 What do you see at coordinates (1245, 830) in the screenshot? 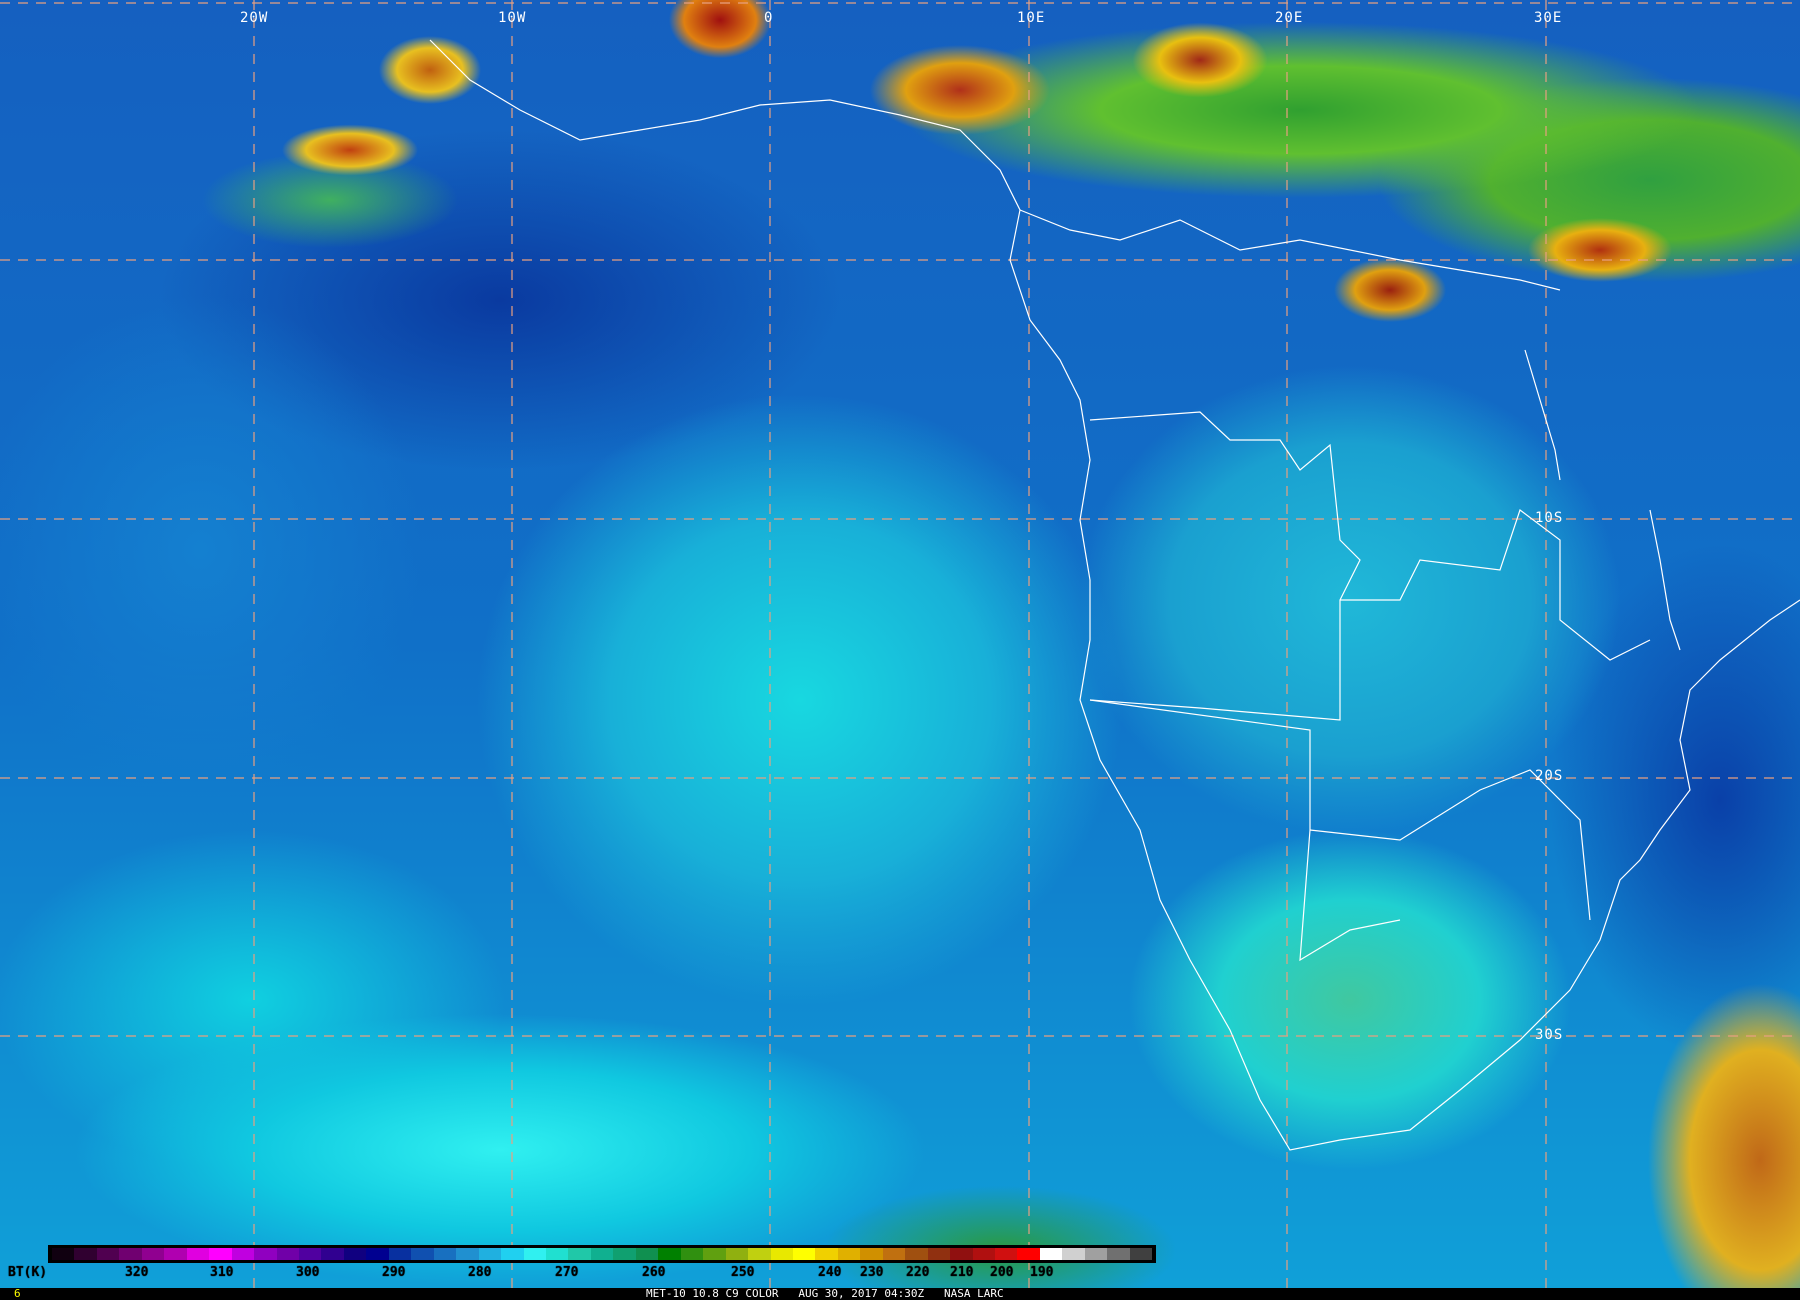
I see `border-namibia` at bounding box center [1245, 830].